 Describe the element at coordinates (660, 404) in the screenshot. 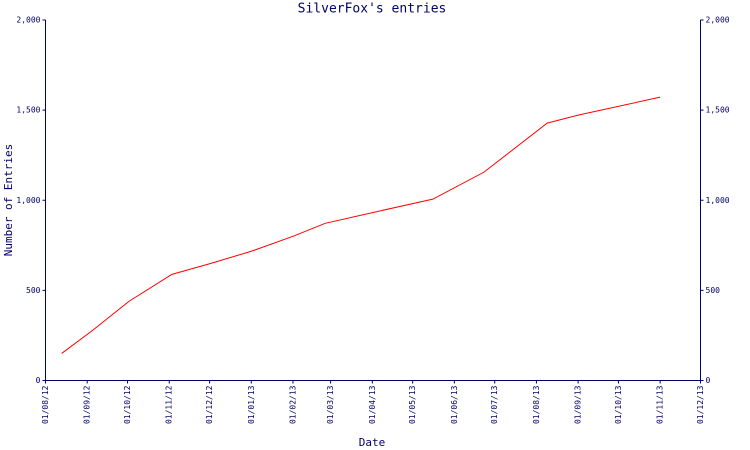

I see `x-tick-label: 01/11/13` at that location.